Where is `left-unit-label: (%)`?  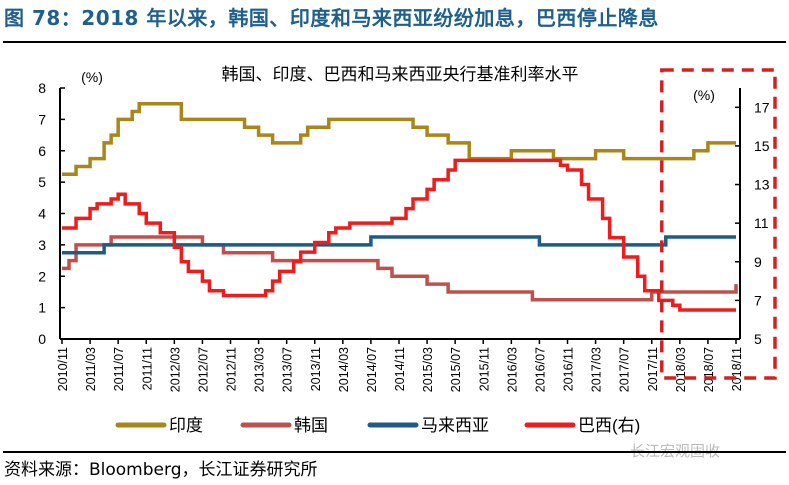
left-unit-label: (%) is located at coordinates (92, 77).